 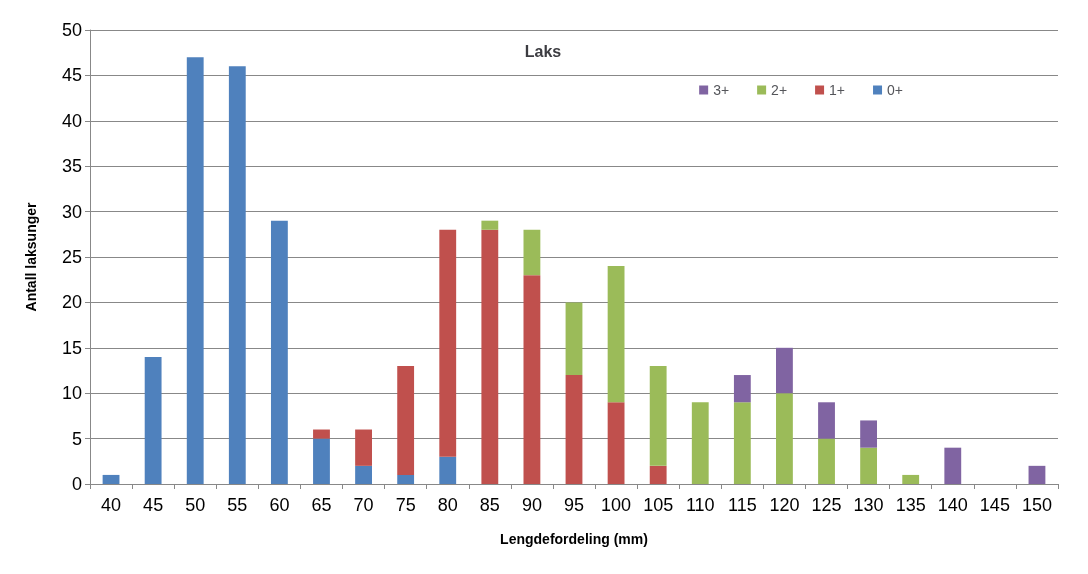 What do you see at coordinates (721, 90) in the screenshot?
I see `legend-label: 3+` at bounding box center [721, 90].